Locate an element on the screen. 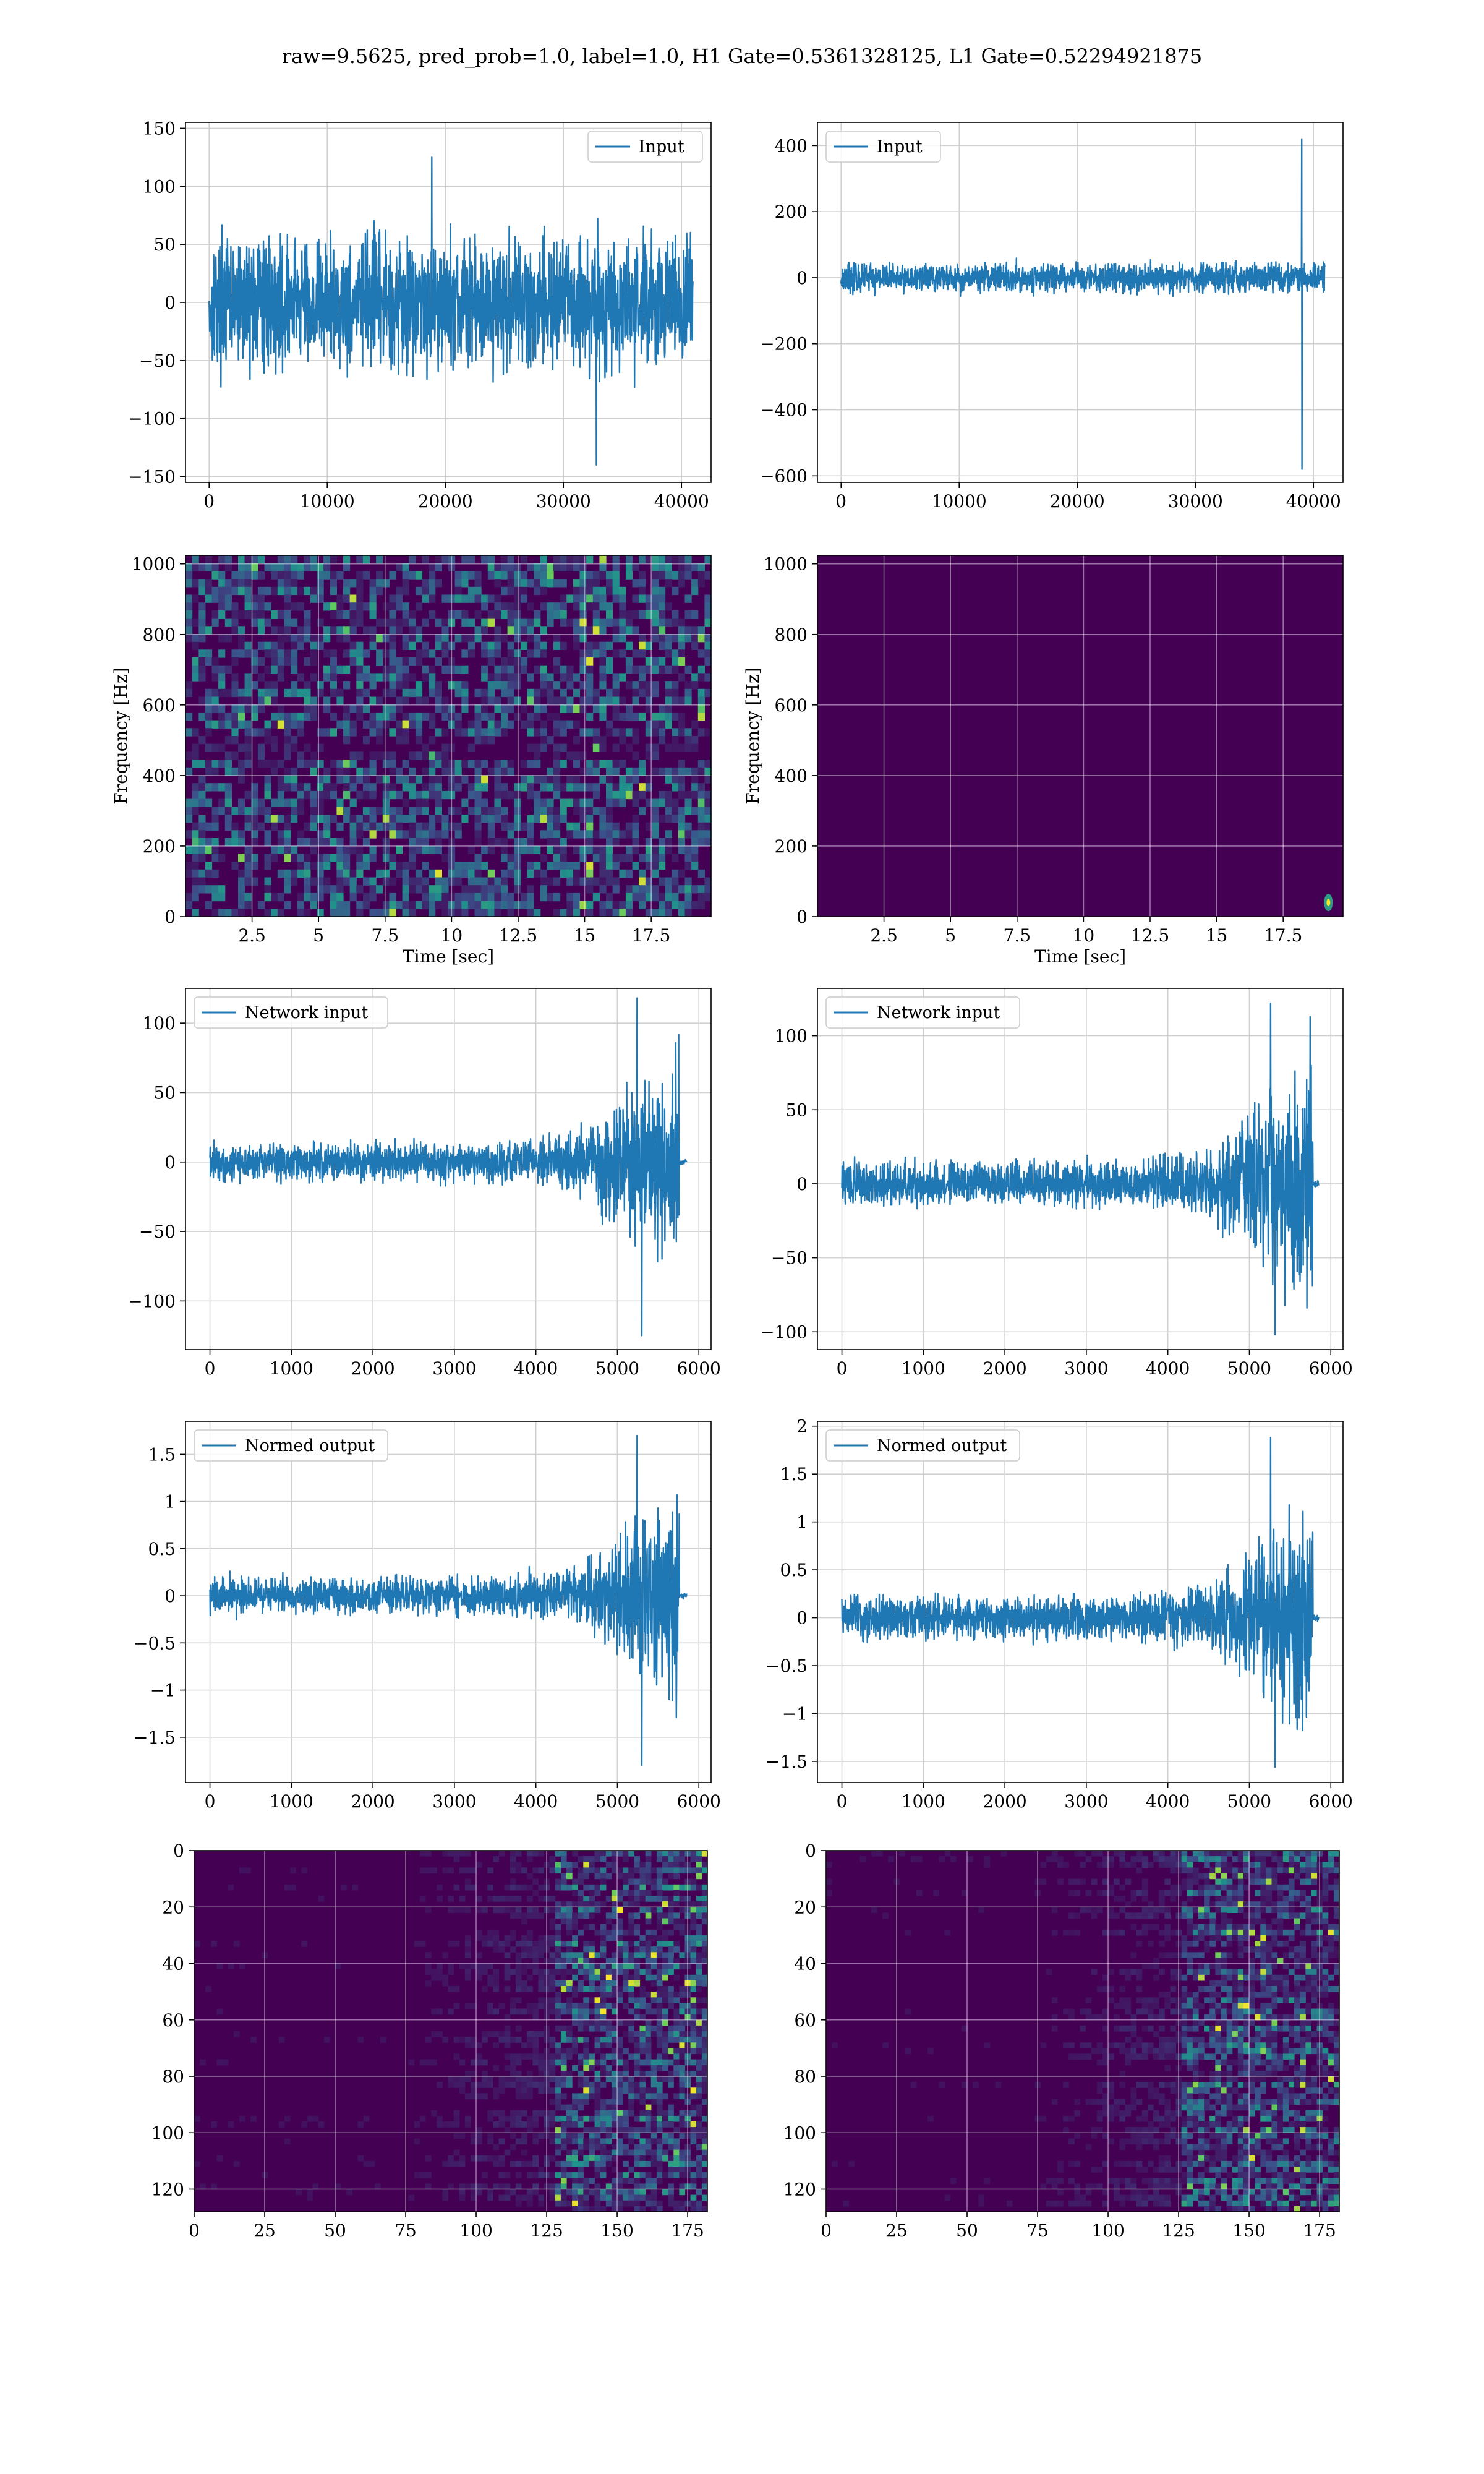 The width and height of the screenshot is (1484, 2474). x-tick-label: 3000 is located at coordinates (1086, 1802).